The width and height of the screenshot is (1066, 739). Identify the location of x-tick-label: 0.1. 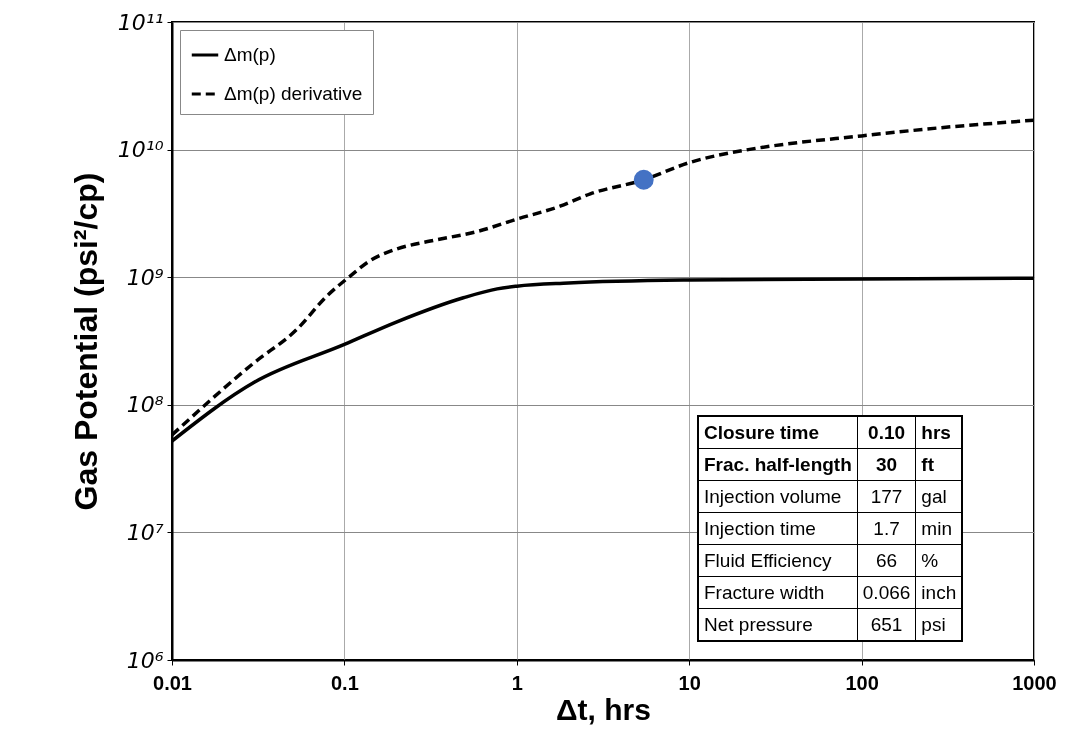
(344, 682).